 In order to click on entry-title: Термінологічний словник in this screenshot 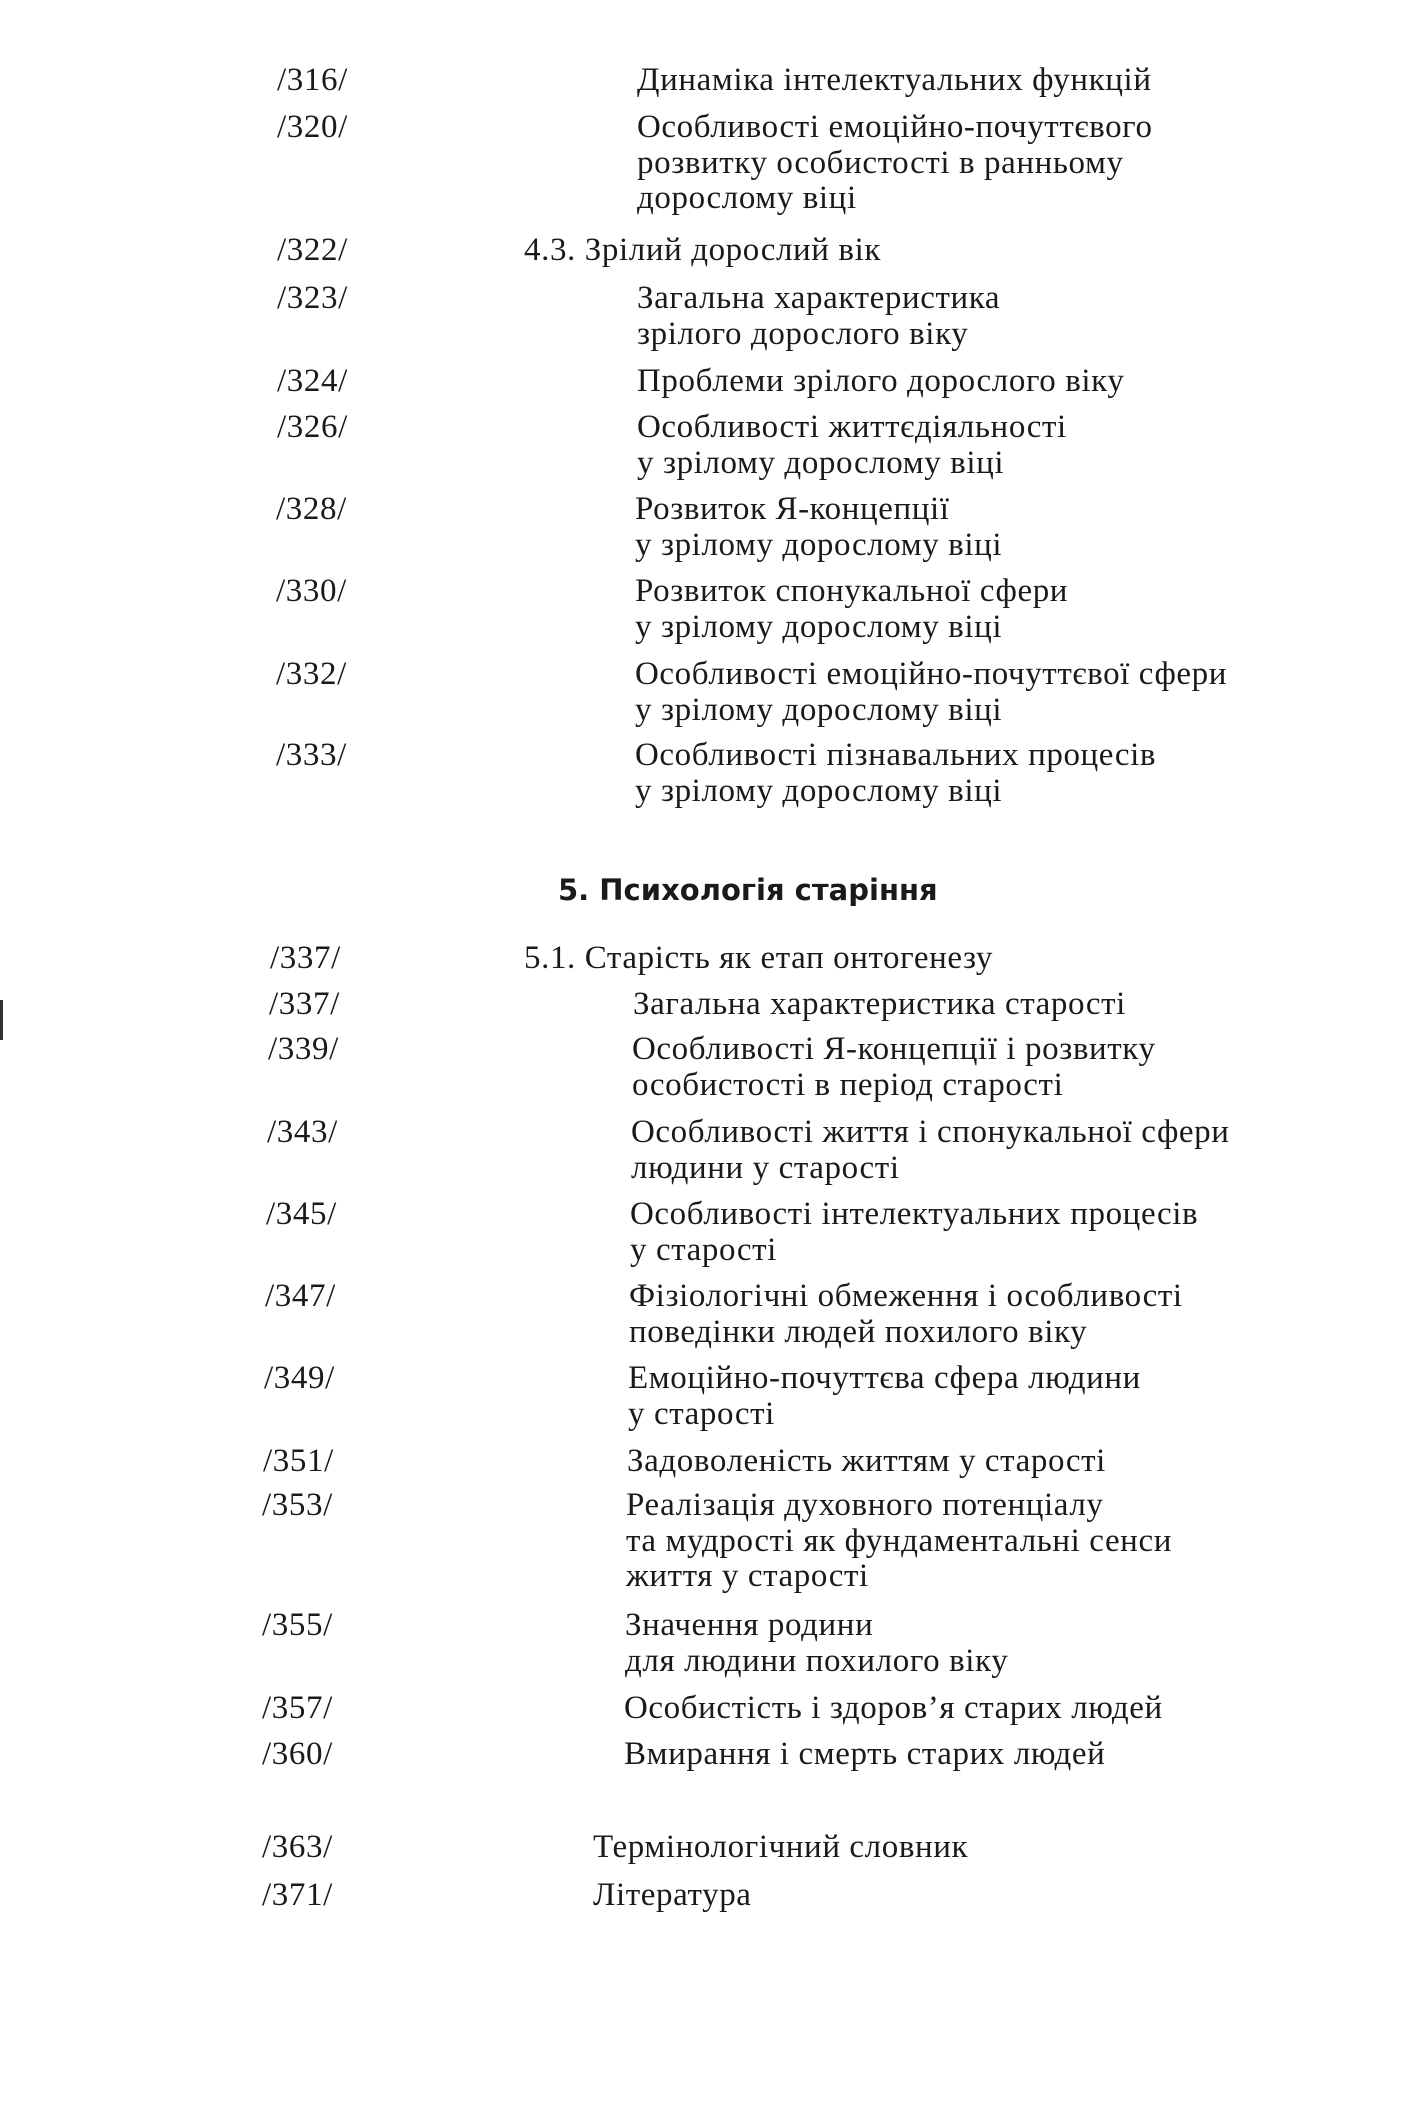, I will do `click(781, 1847)`.